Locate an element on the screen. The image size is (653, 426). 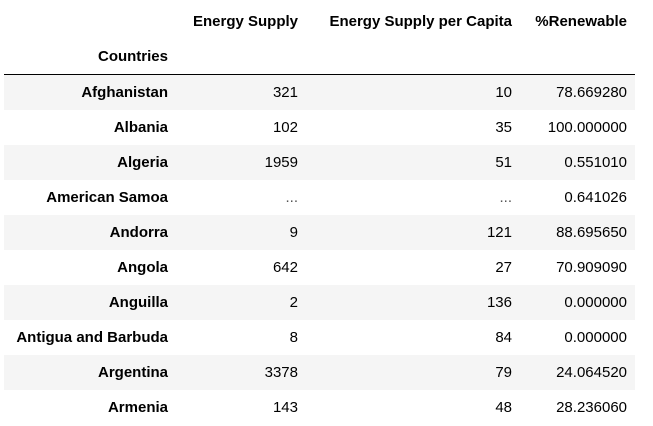
row-label-country: Armenia is located at coordinates (137, 407).